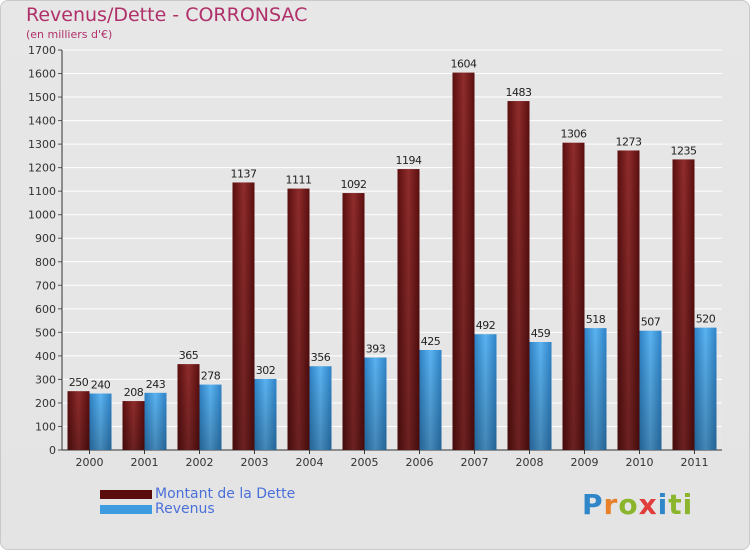 This screenshot has width=750, height=550. Describe the element at coordinates (45, 426) in the screenshot. I see `y-tick-label: 100` at that location.